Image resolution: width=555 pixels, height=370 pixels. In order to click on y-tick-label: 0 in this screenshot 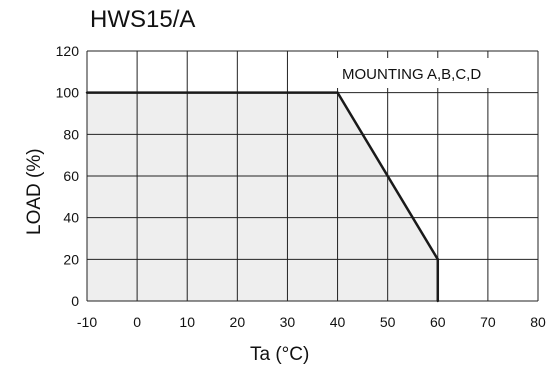, I will do `click(75, 301)`.